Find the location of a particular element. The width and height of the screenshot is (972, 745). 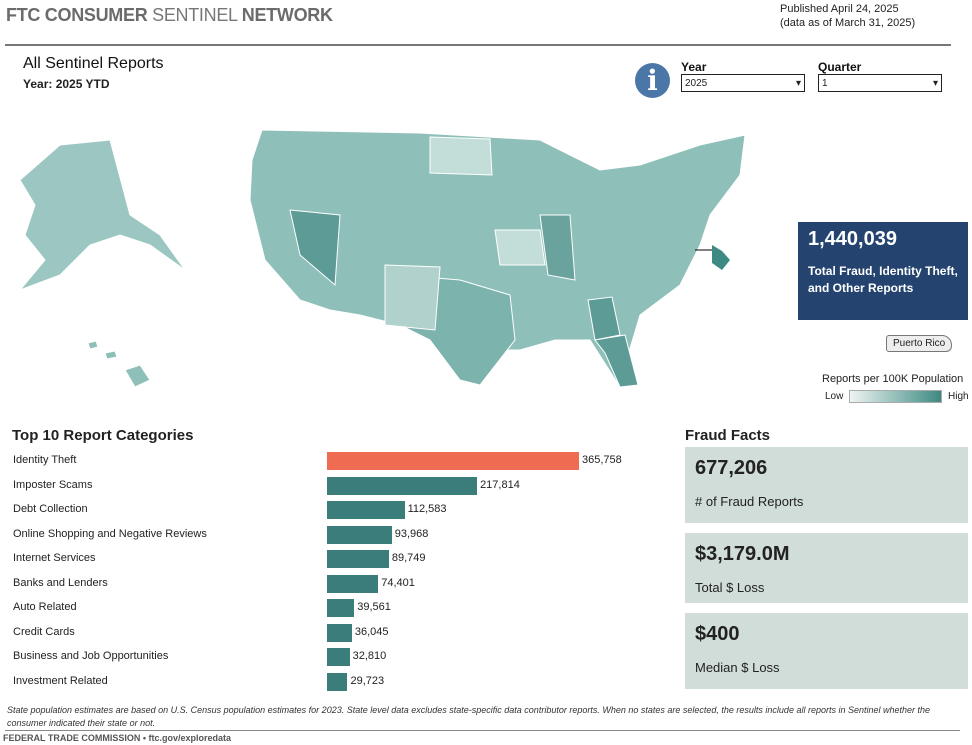

info-icon: i is located at coordinates (652, 80).